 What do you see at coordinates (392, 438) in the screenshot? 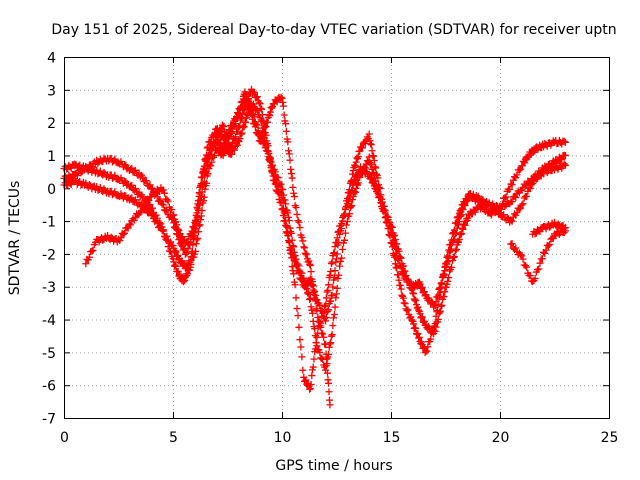
I see `x-tick-label: 15` at bounding box center [392, 438].